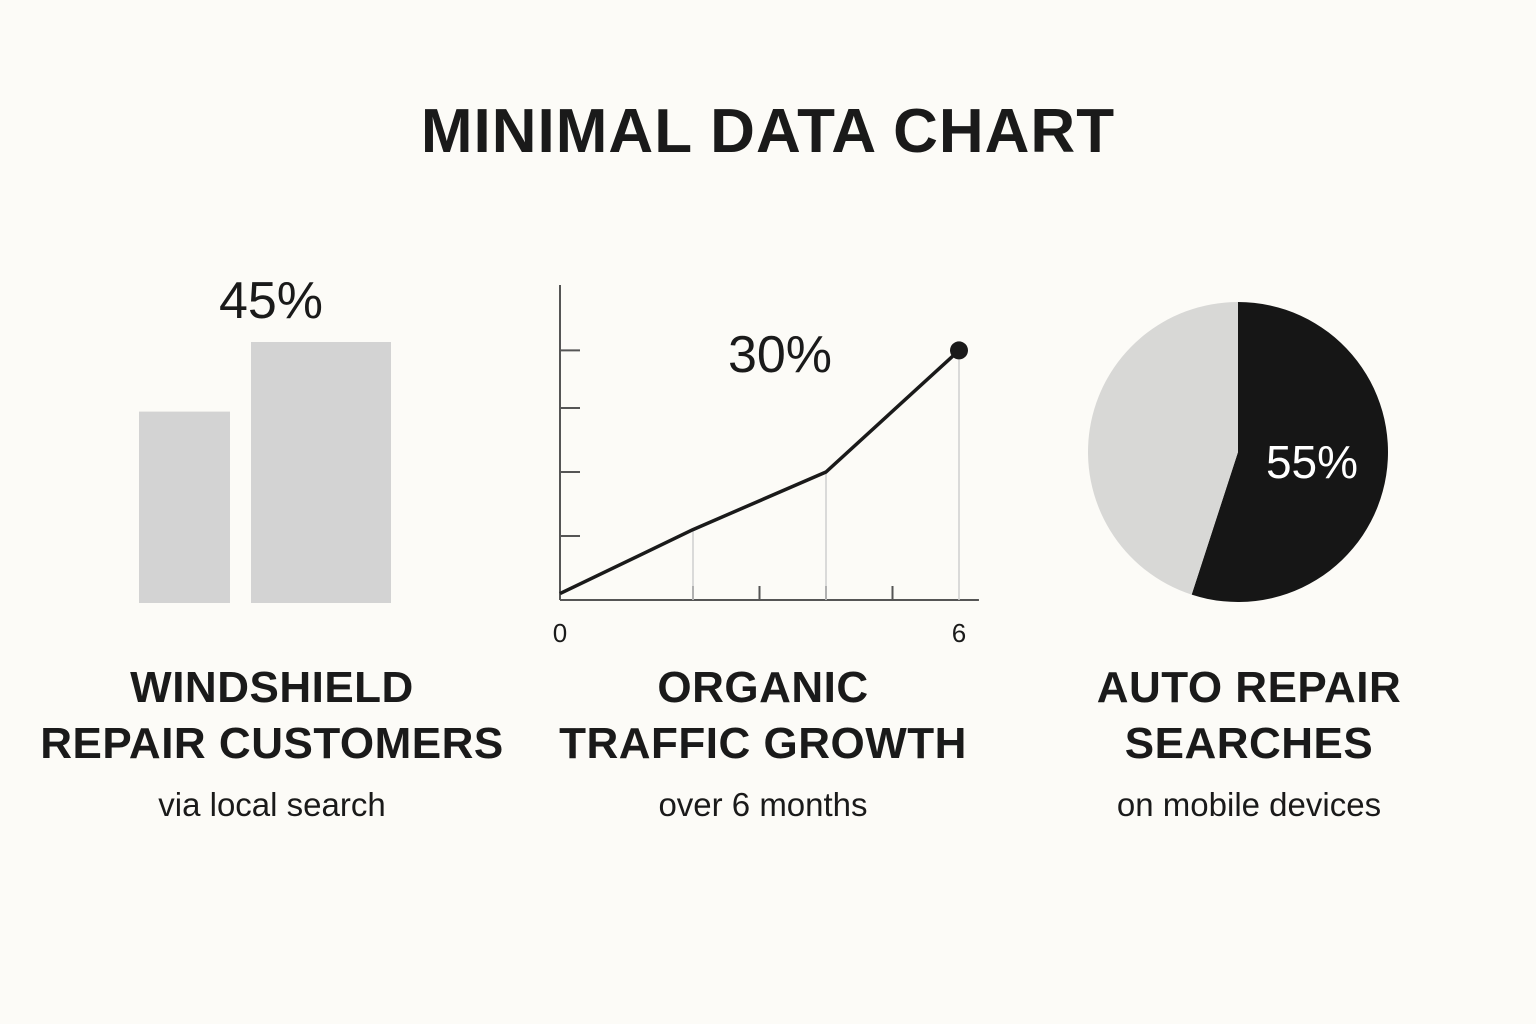 The image size is (1536, 1024). What do you see at coordinates (763, 687) in the screenshot?
I see `line-chart-title-line1: ORGANIC` at bounding box center [763, 687].